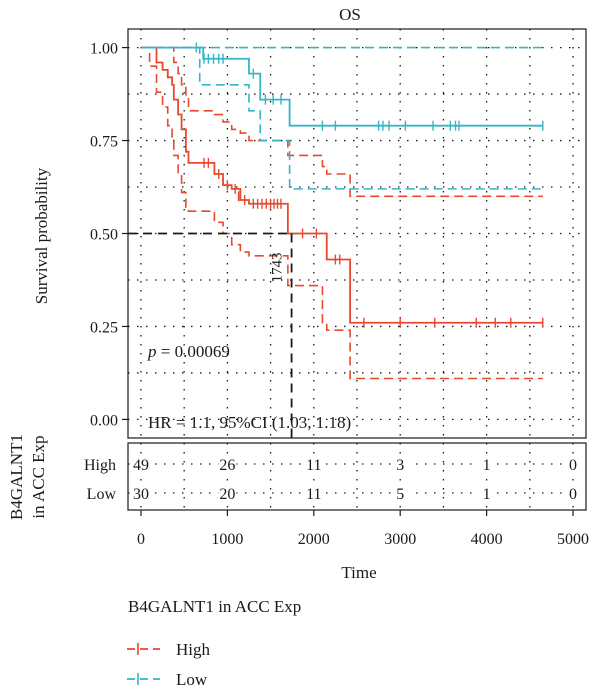 The image size is (600, 693). I want to click on legend-label-high: High, so click(193, 649).